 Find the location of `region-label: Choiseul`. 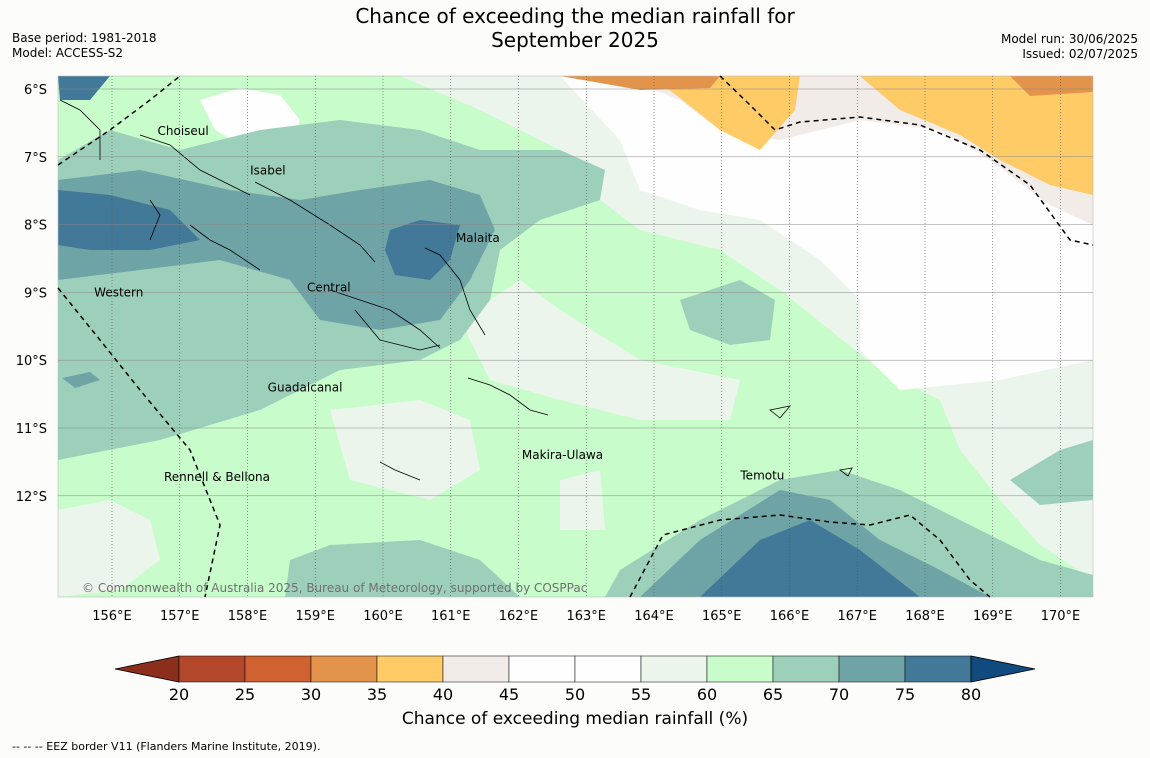

region-label: Choiseul is located at coordinates (183, 131).